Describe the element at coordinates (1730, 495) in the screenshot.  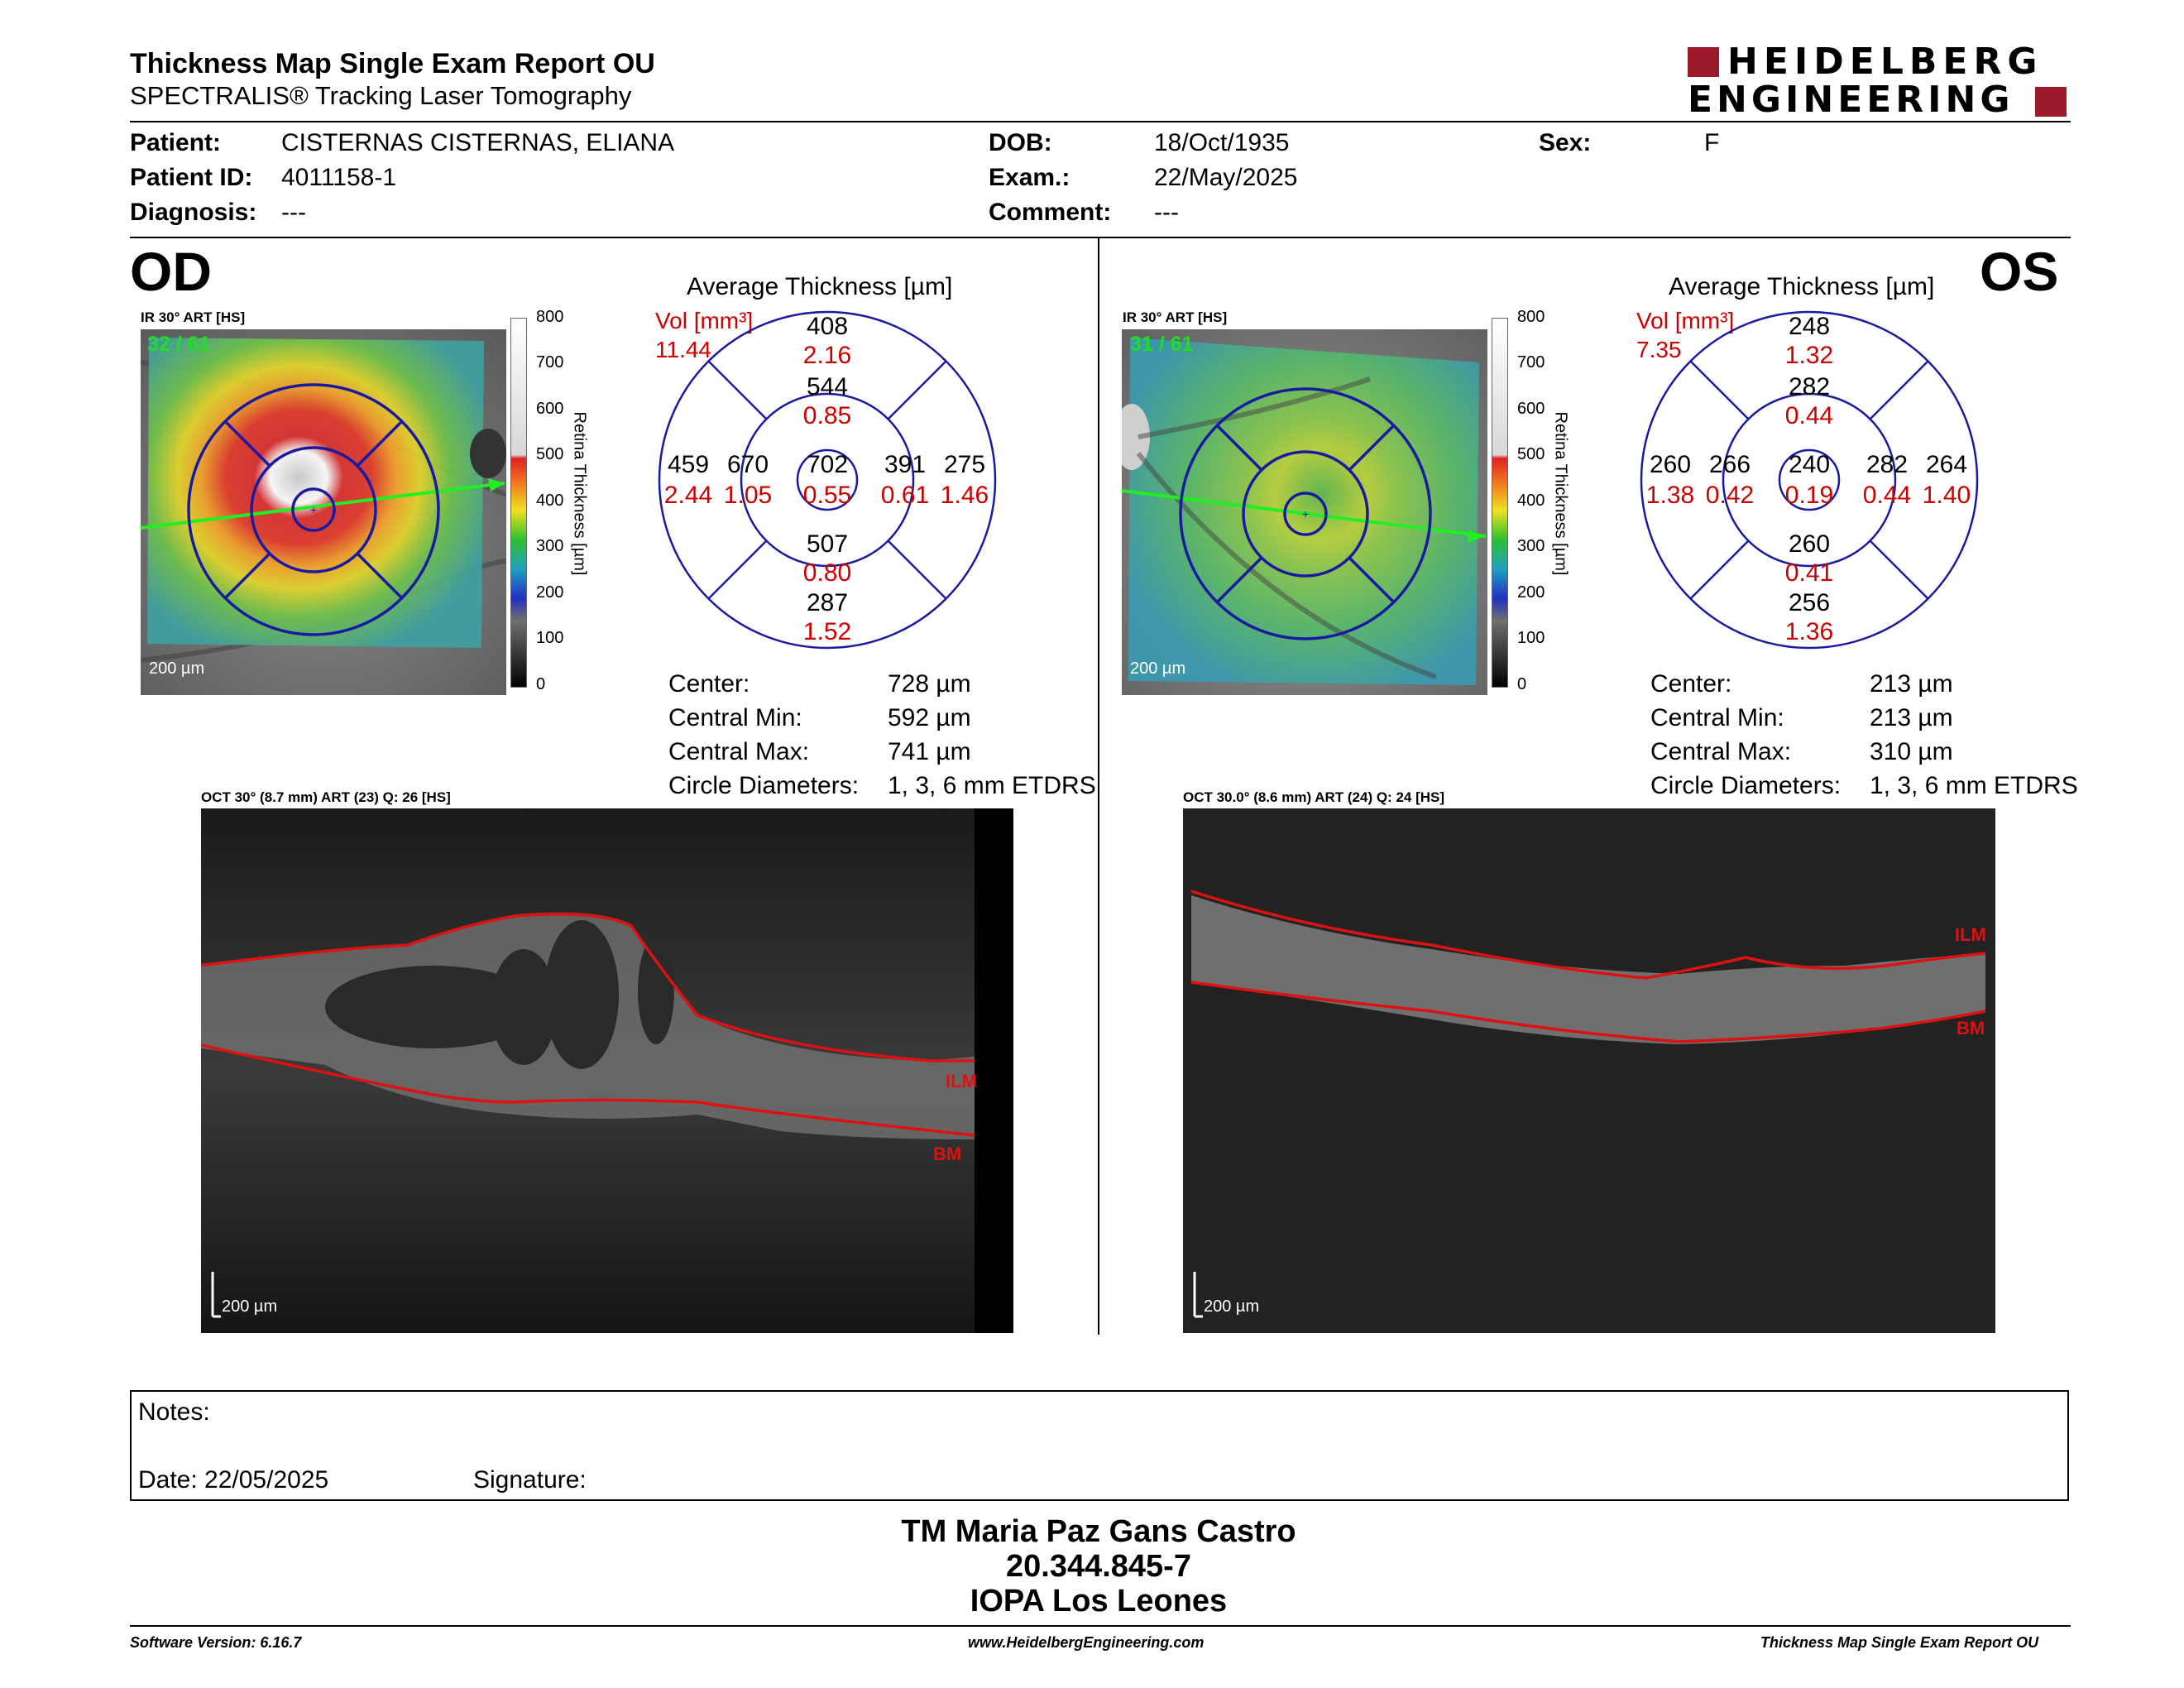
I see `os-inner-left-volume: 0.42` at that location.